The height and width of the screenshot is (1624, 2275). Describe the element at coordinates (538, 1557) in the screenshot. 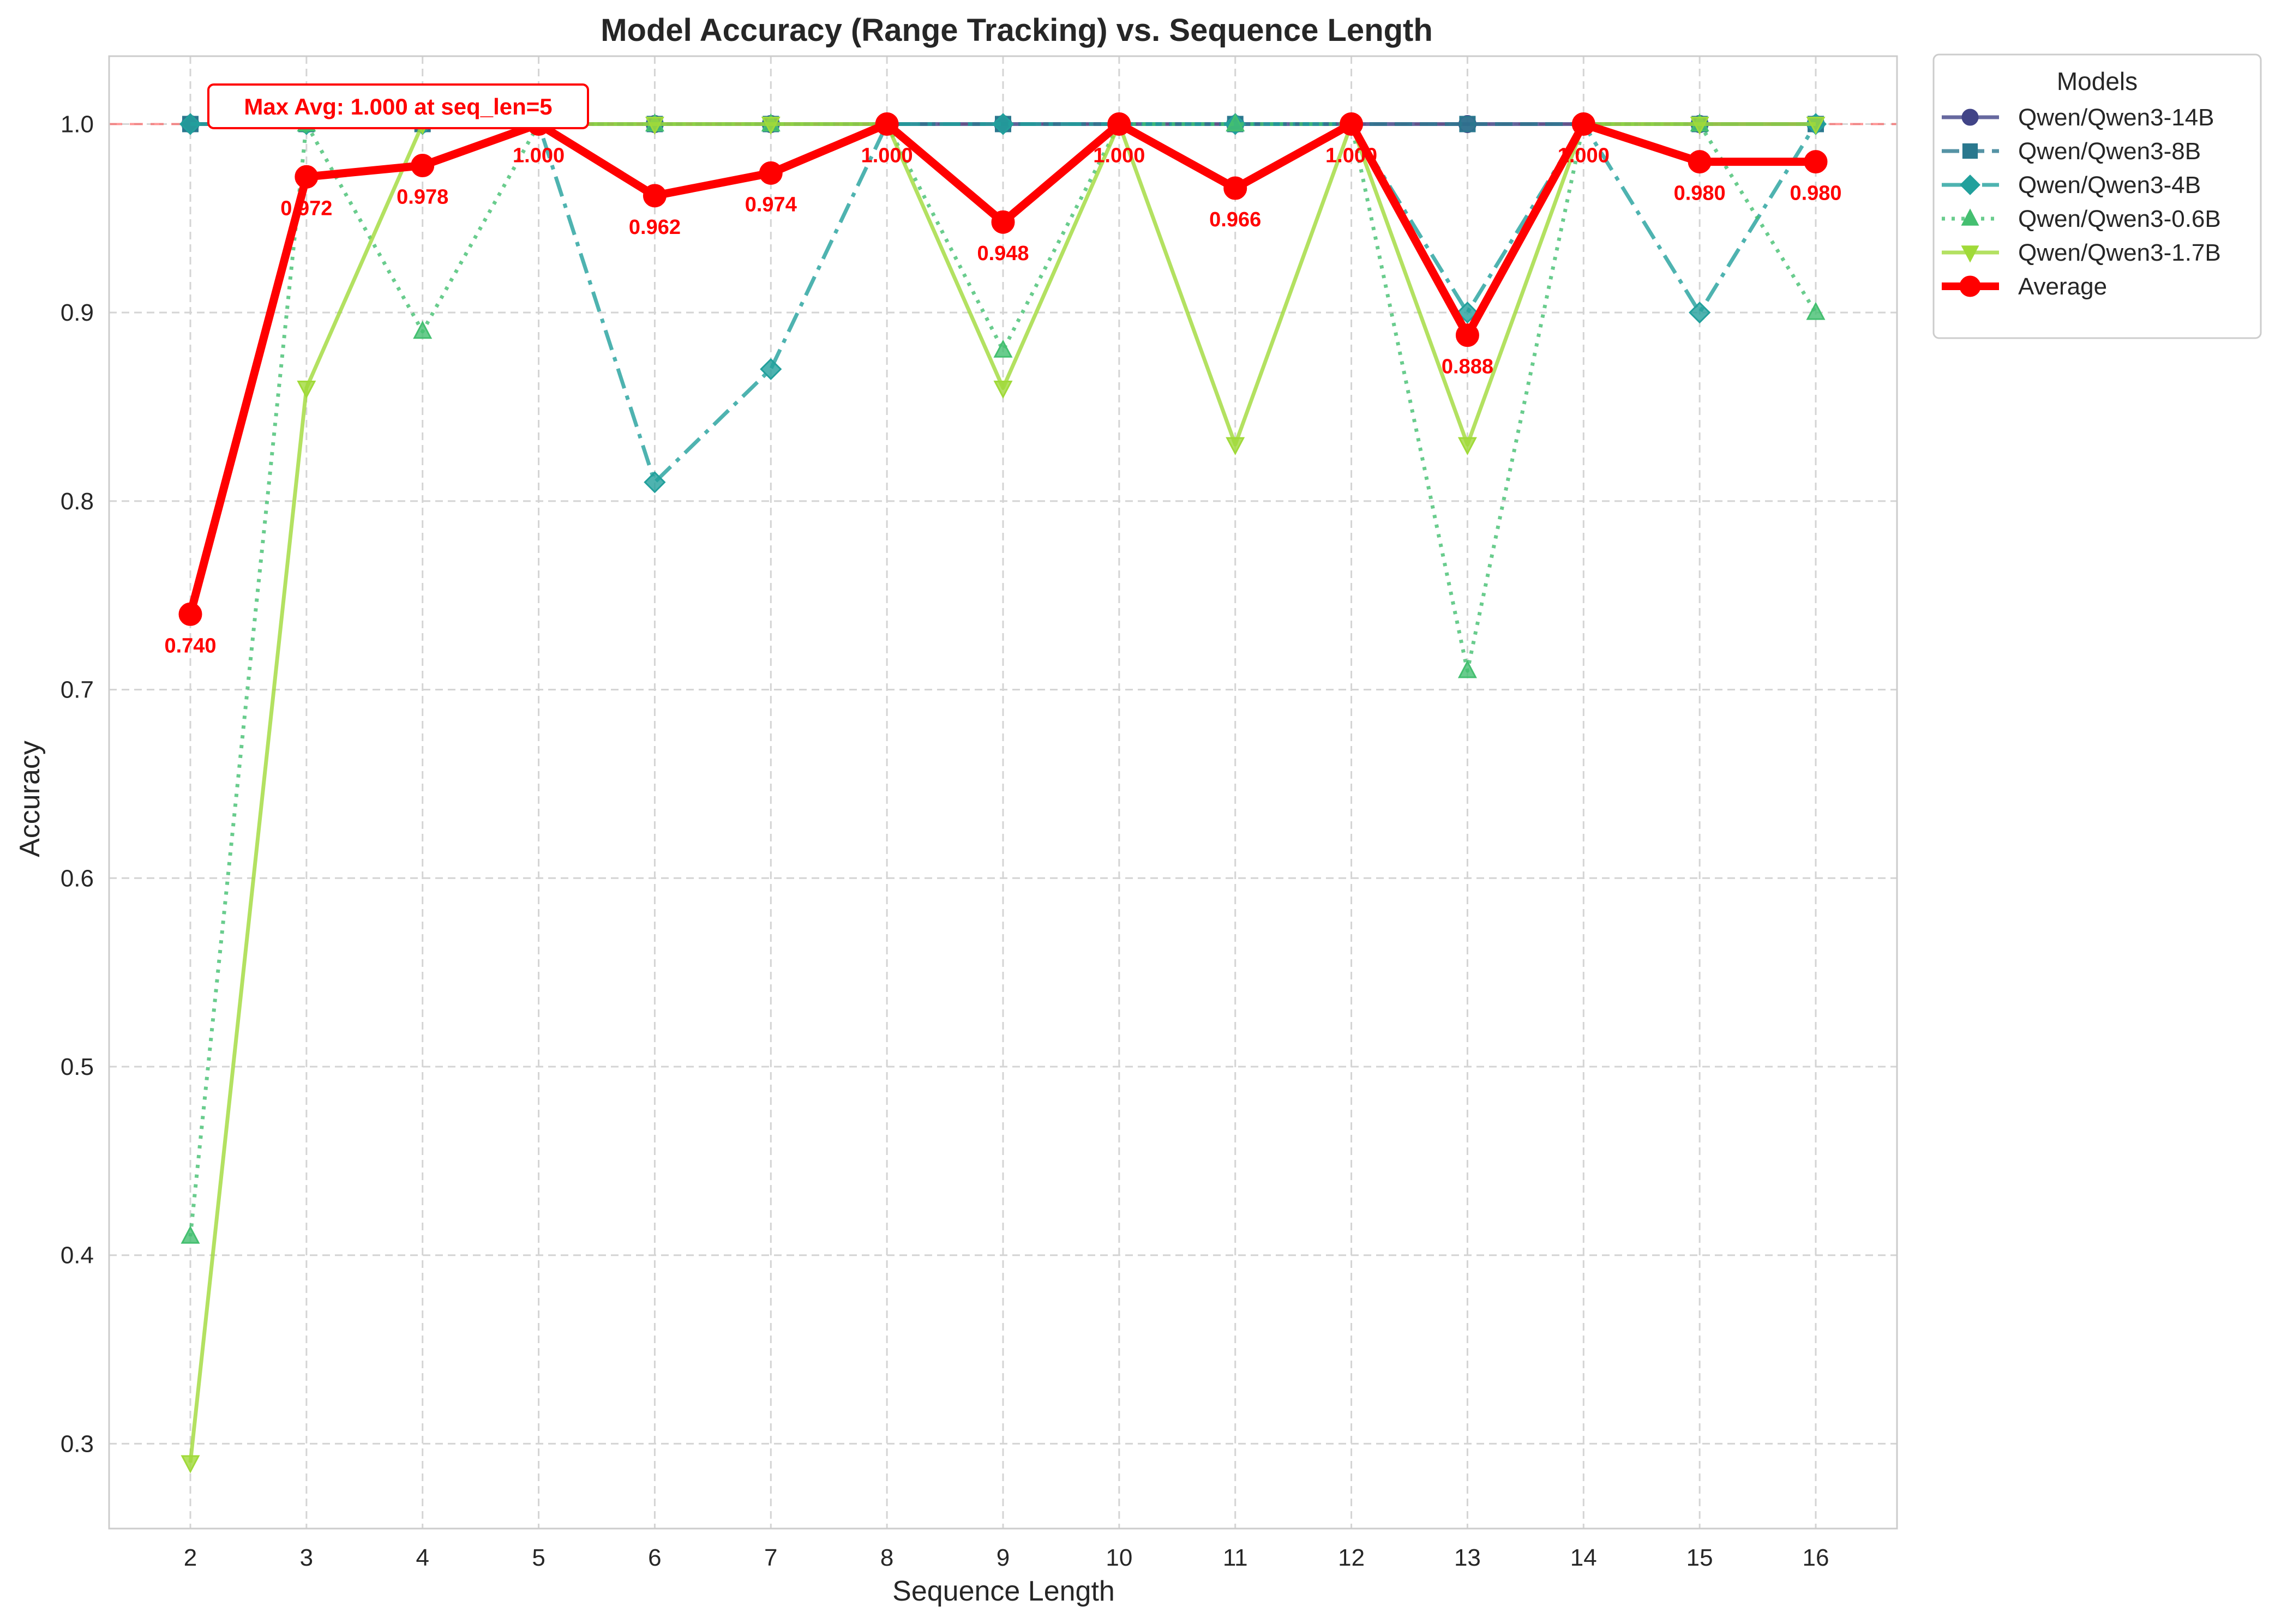

I see `x-tick-label: 5` at that location.